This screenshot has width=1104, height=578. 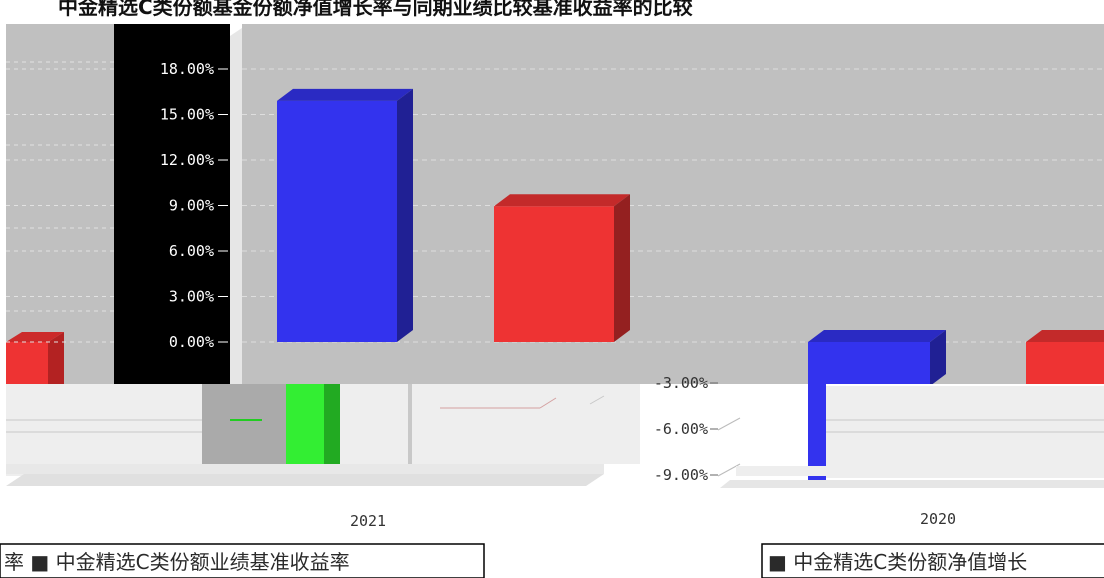 I want to click on y-tick-label-lower: -6.00%, so click(x=681, y=429).